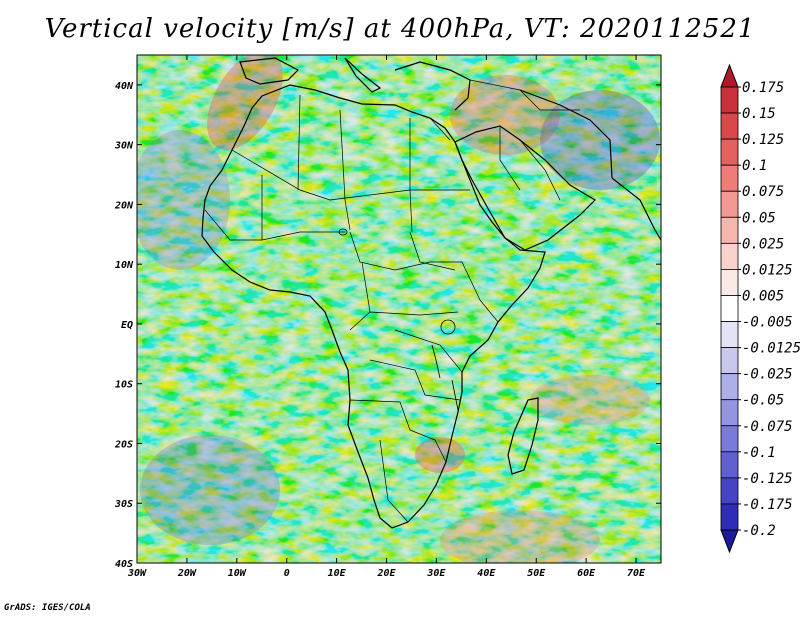  What do you see at coordinates (363, 75) in the screenshot?
I see `italy-coastline` at bounding box center [363, 75].